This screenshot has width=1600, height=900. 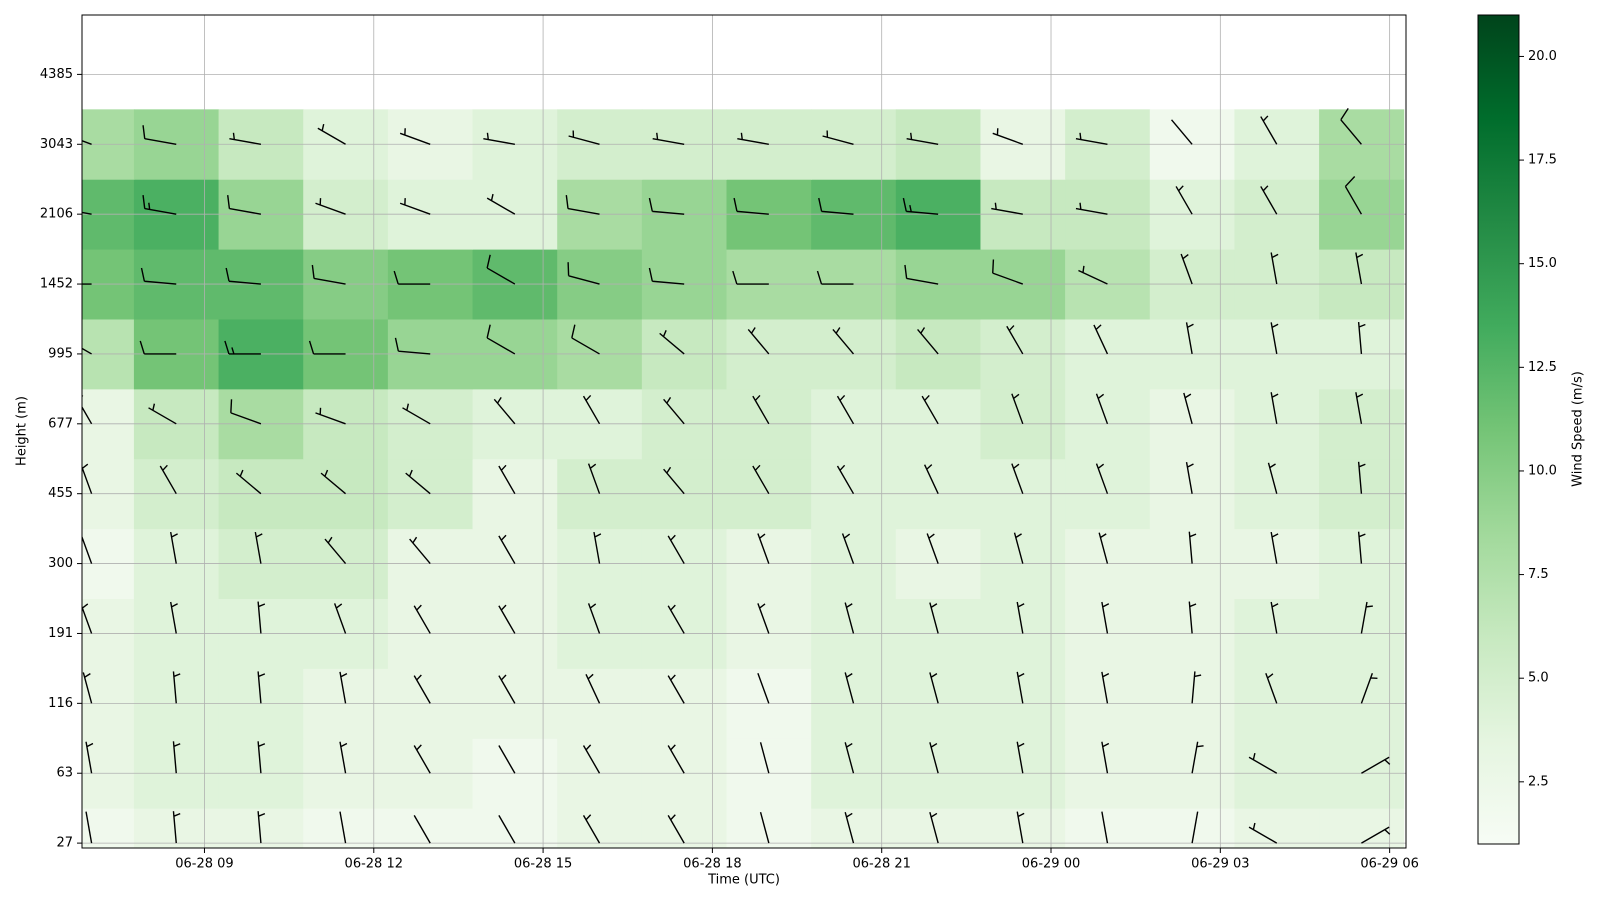 I want to click on colorbar-tick-label: 2.5, so click(x=1538, y=781).